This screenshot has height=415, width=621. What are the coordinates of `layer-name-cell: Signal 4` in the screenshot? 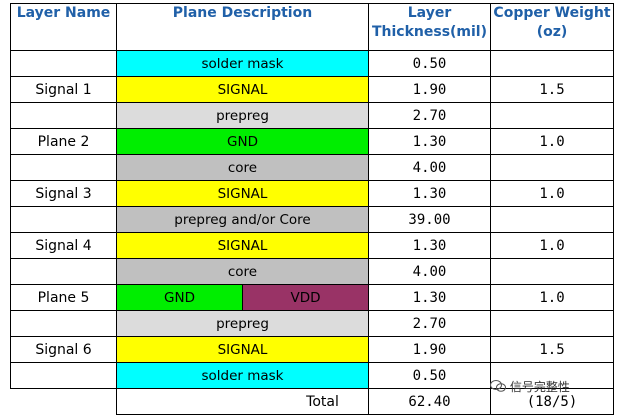 It's located at (63, 245).